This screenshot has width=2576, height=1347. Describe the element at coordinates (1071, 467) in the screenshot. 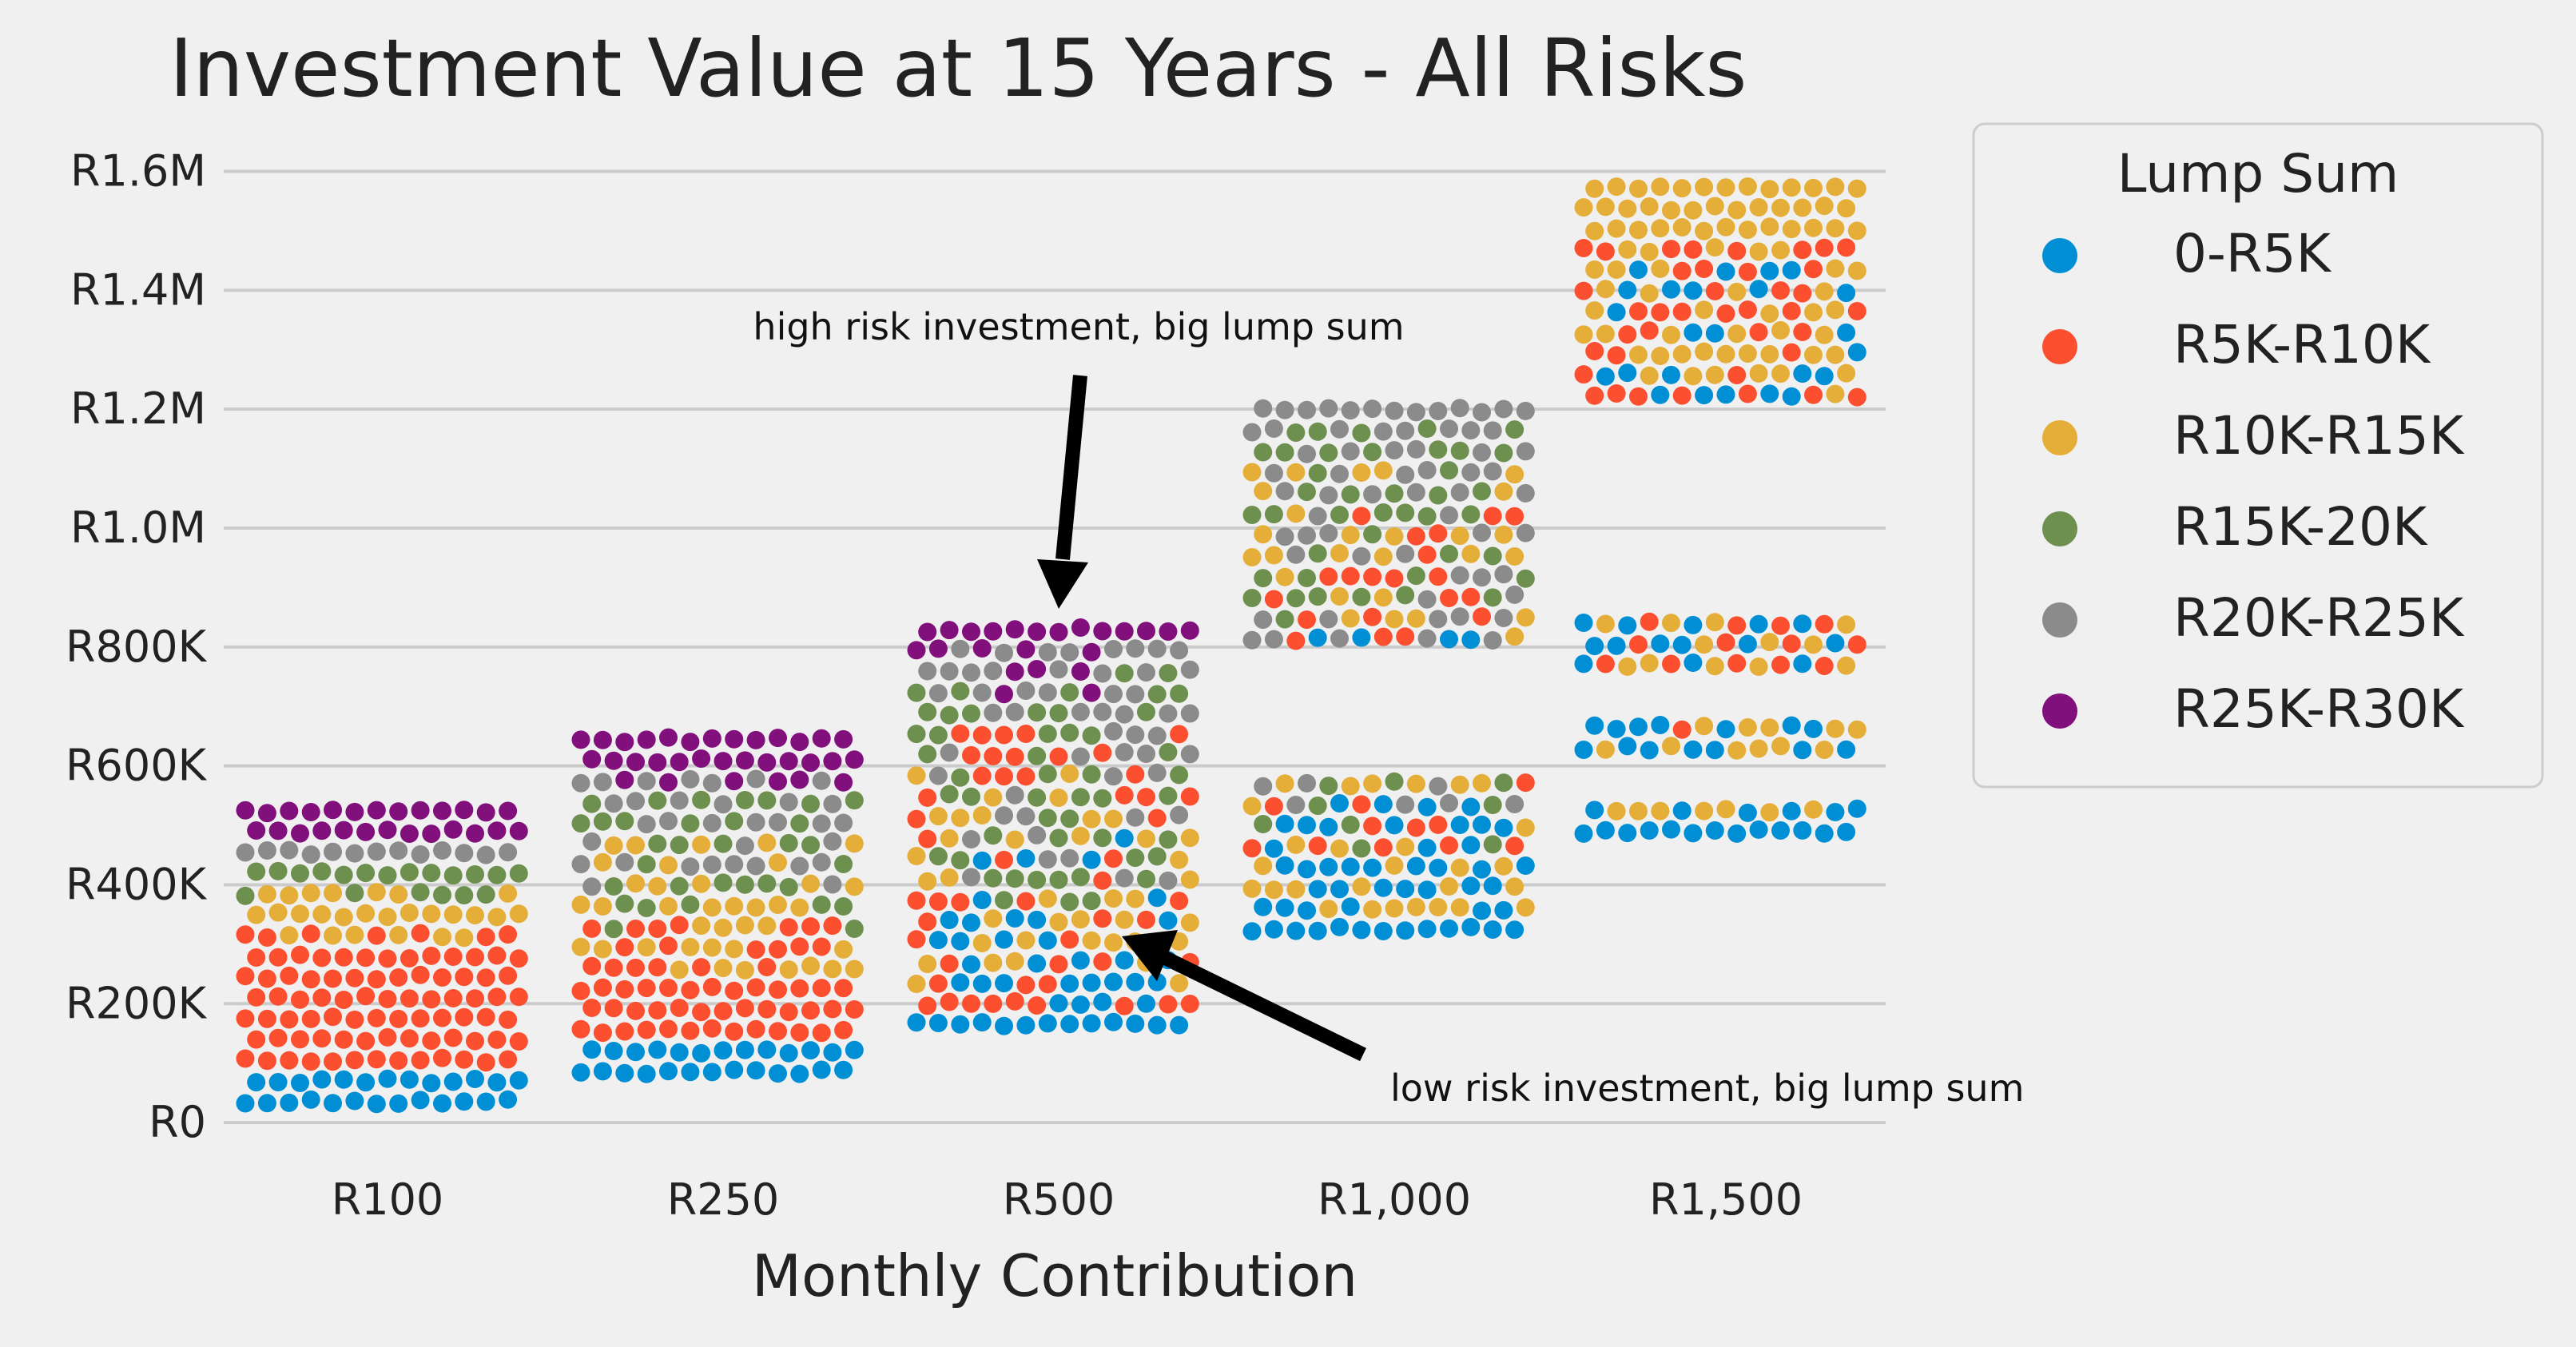

I see `annotation-arrow-shaft` at that location.